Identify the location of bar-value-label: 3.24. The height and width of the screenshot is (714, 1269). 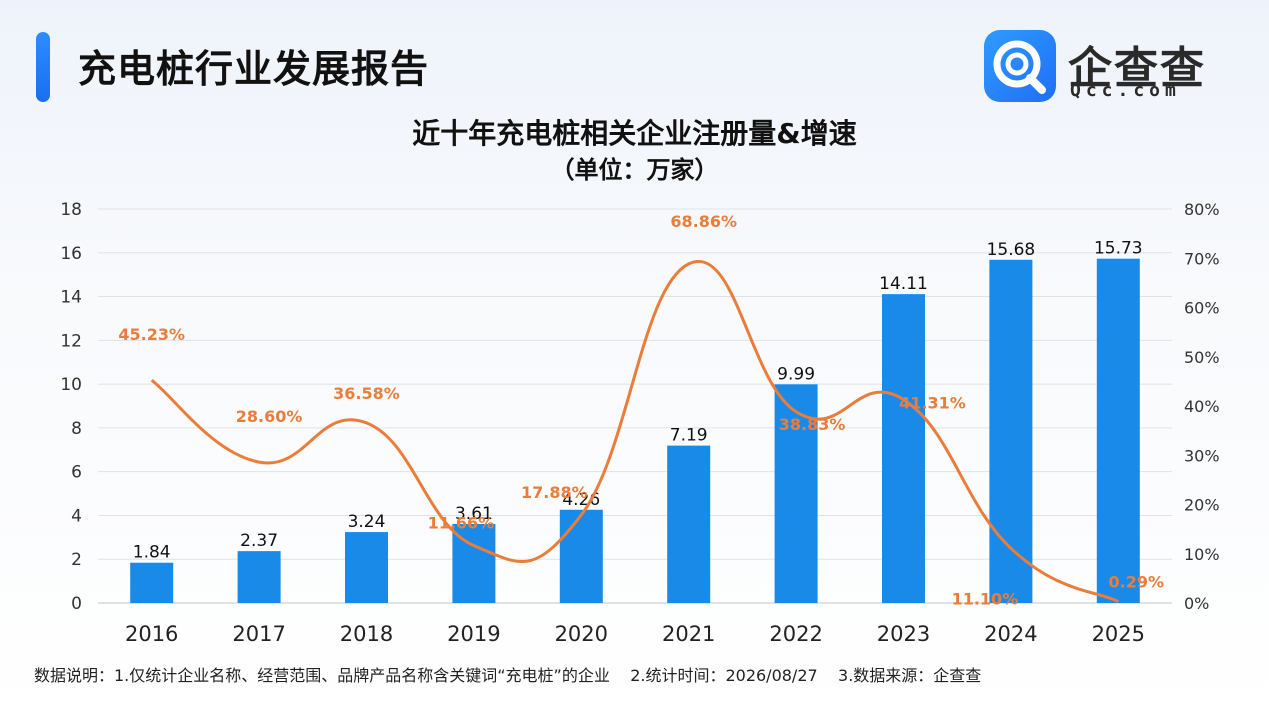
(367, 522).